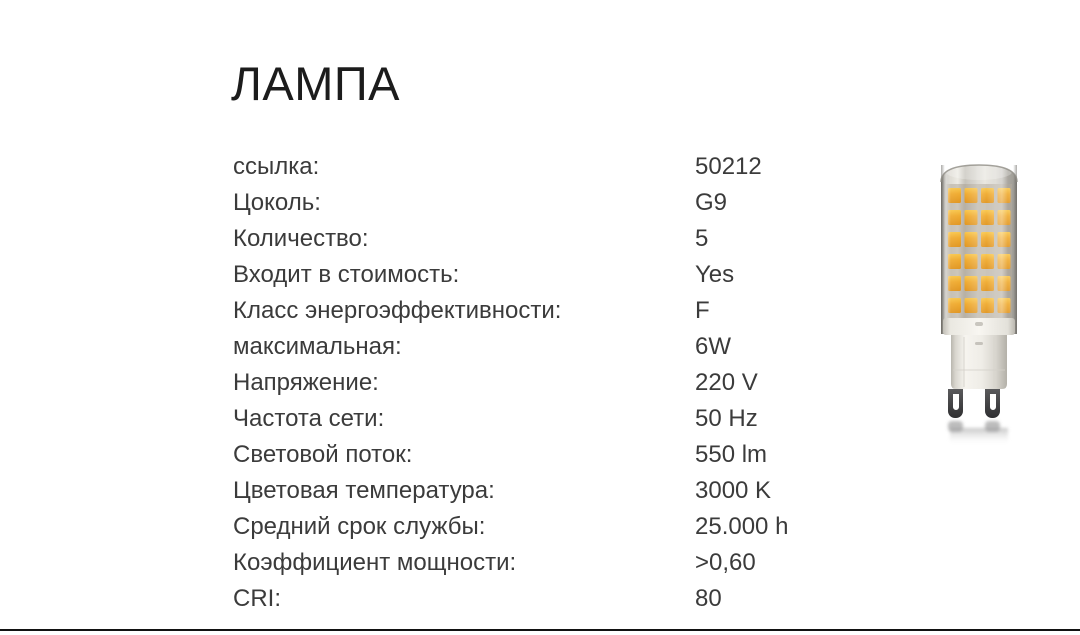 The height and width of the screenshot is (635, 1080). What do you see at coordinates (726, 418) in the screenshot?
I see `spec-value: 50 Hz` at bounding box center [726, 418].